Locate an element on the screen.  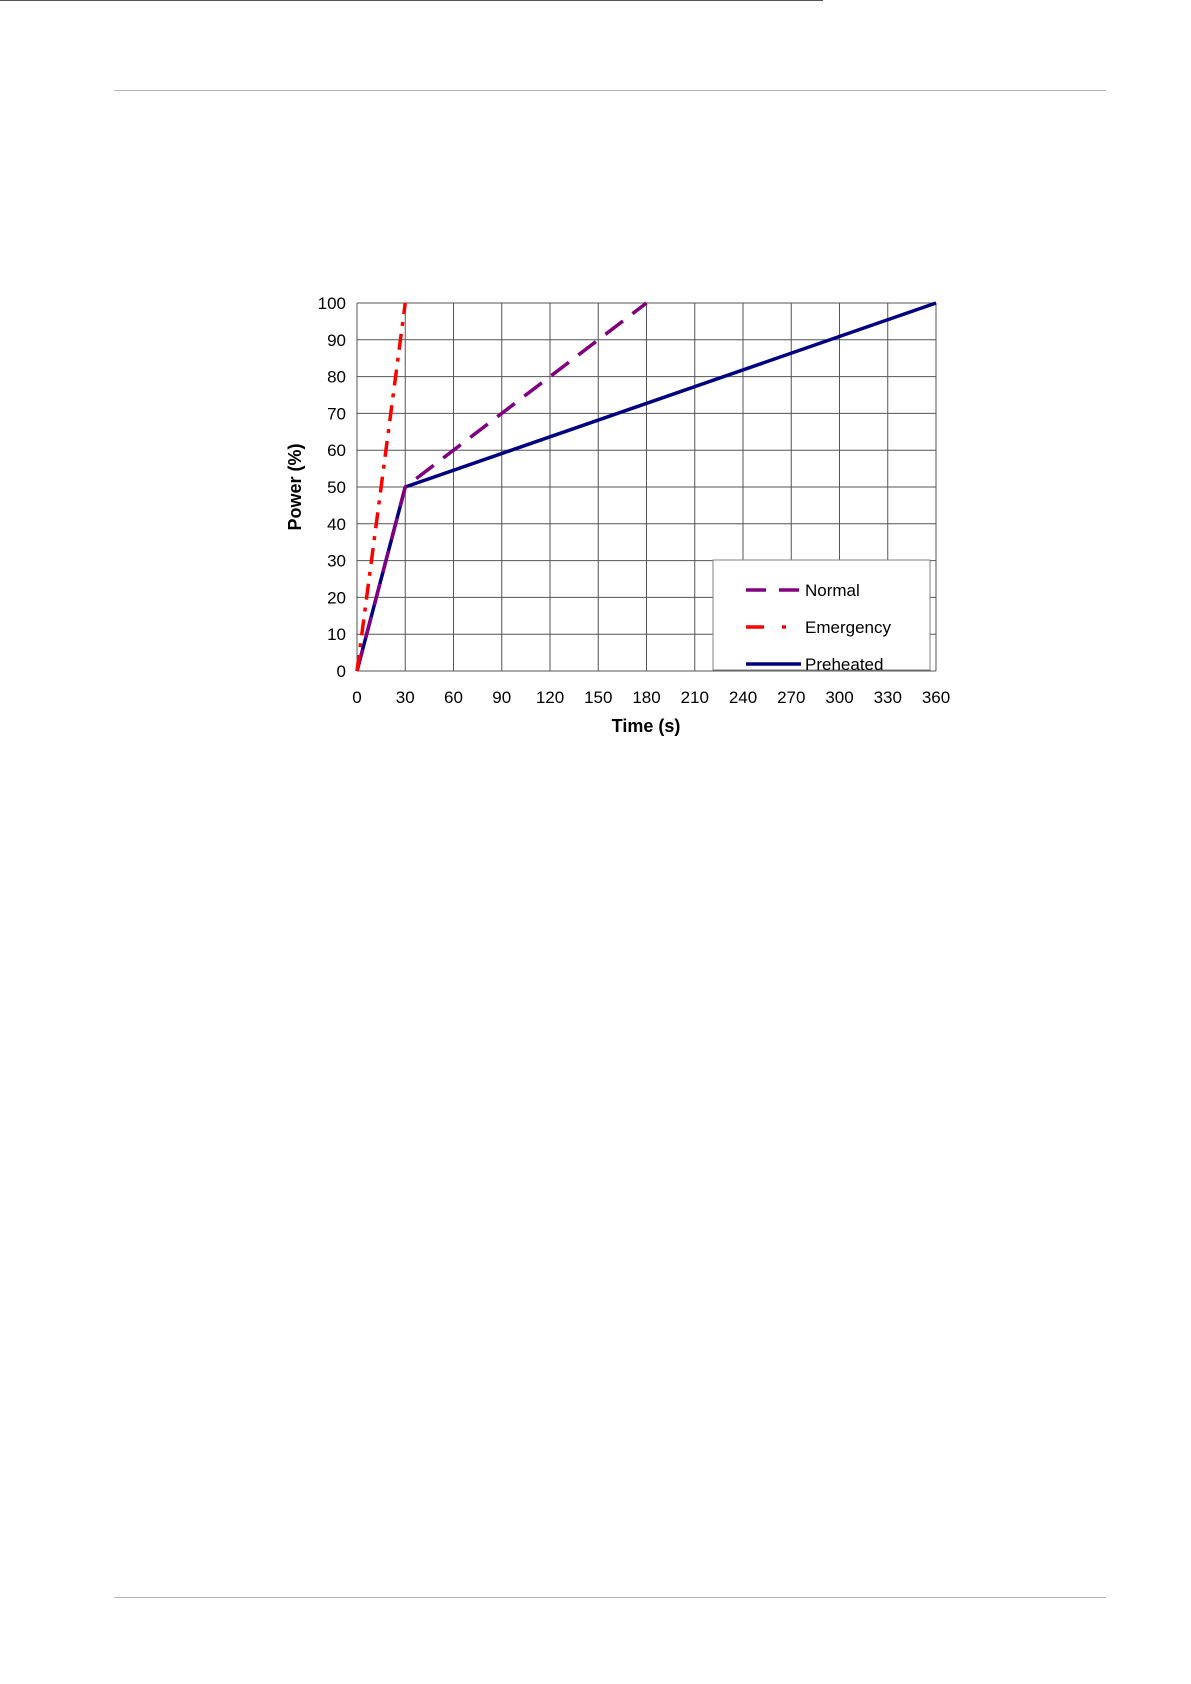
footer-rule is located at coordinates (610, 1597).